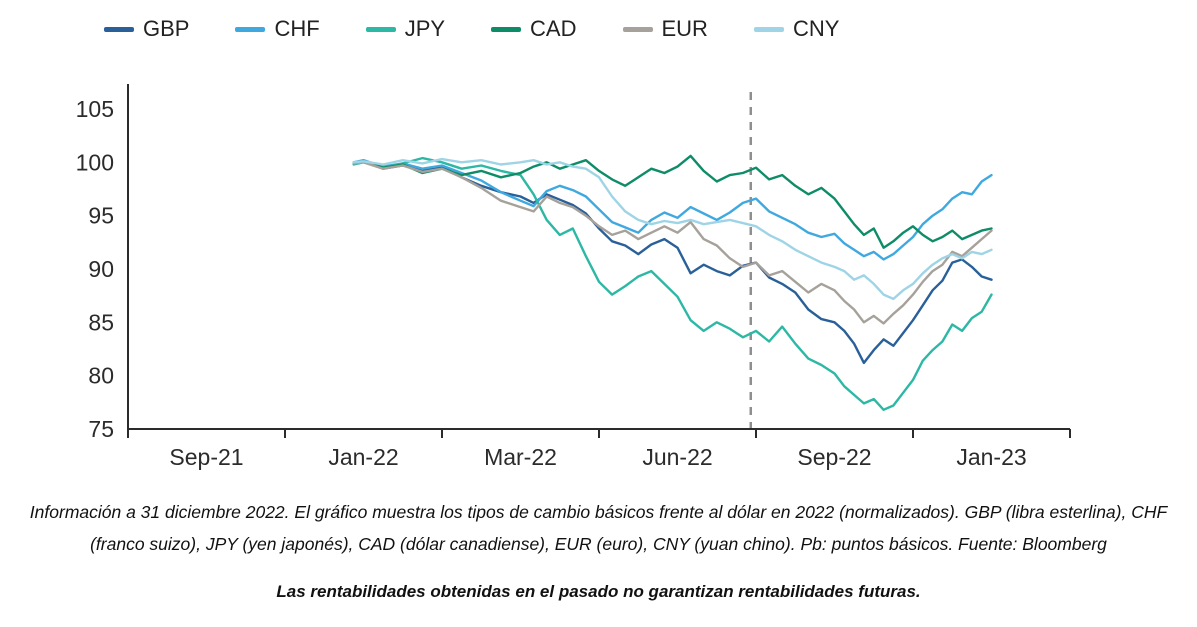  What do you see at coordinates (520, 457) in the screenshot?
I see `svg-text: Mar-22` at bounding box center [520, 457].